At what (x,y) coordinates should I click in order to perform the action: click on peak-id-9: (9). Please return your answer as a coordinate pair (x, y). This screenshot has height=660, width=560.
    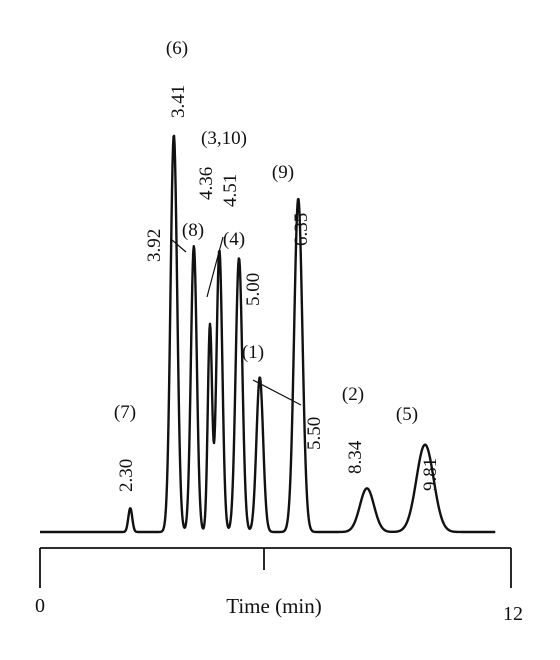
    Looking at the image, I should click on (283, 172).